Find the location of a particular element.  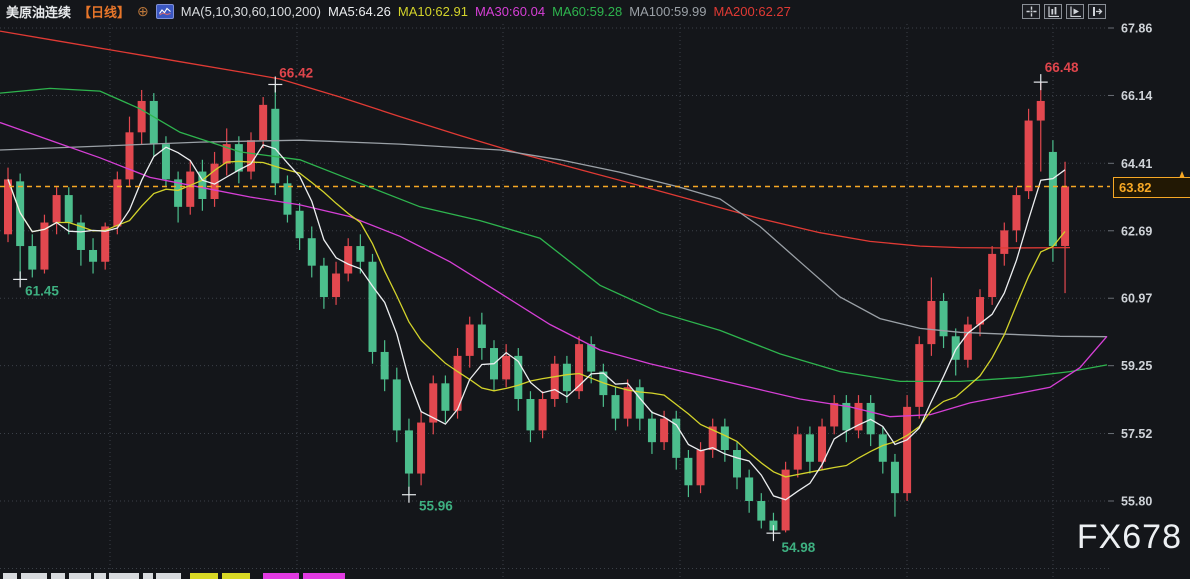

symbol-name: 美原油连续 is located at coordinates (39, 12).